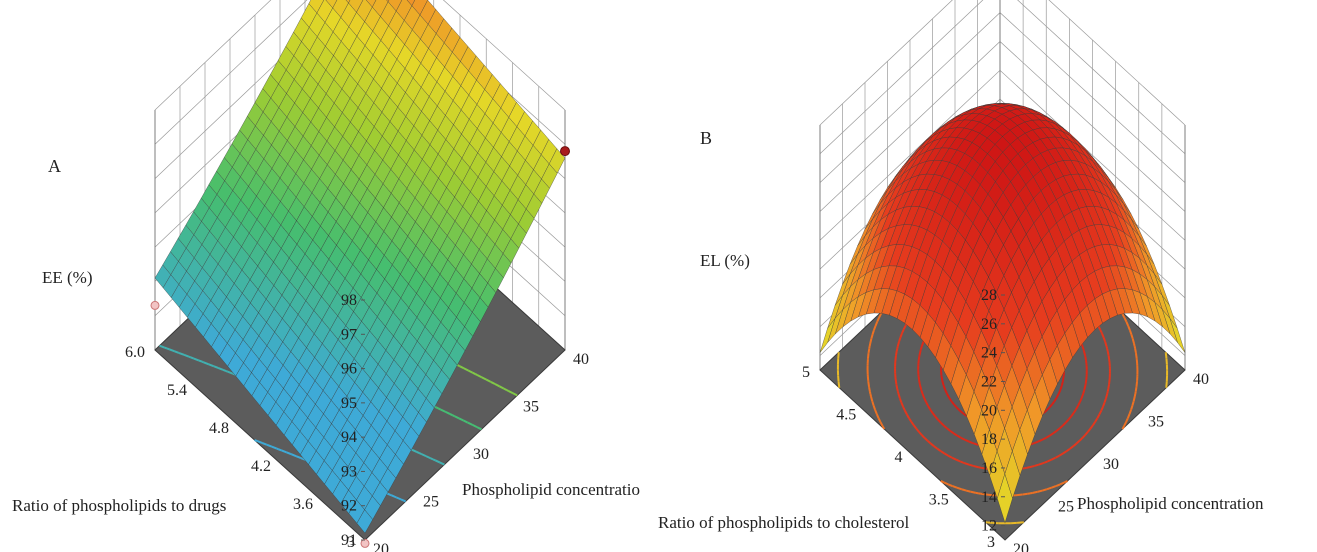 This screenshot has height=552, width=1317. Describe the element at coordinates (431, 502) in the screenshot. I see `x-tick-label: 25` at that location.